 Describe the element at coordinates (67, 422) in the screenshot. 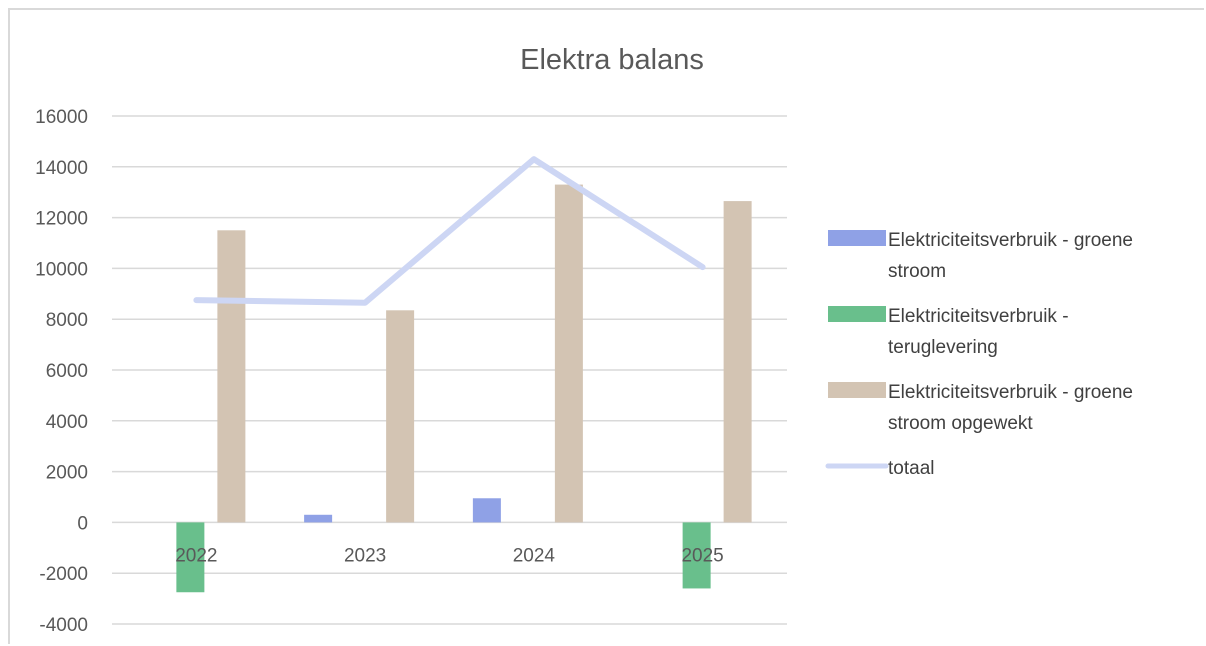

I see `y-tick-label: 4000` at that location.